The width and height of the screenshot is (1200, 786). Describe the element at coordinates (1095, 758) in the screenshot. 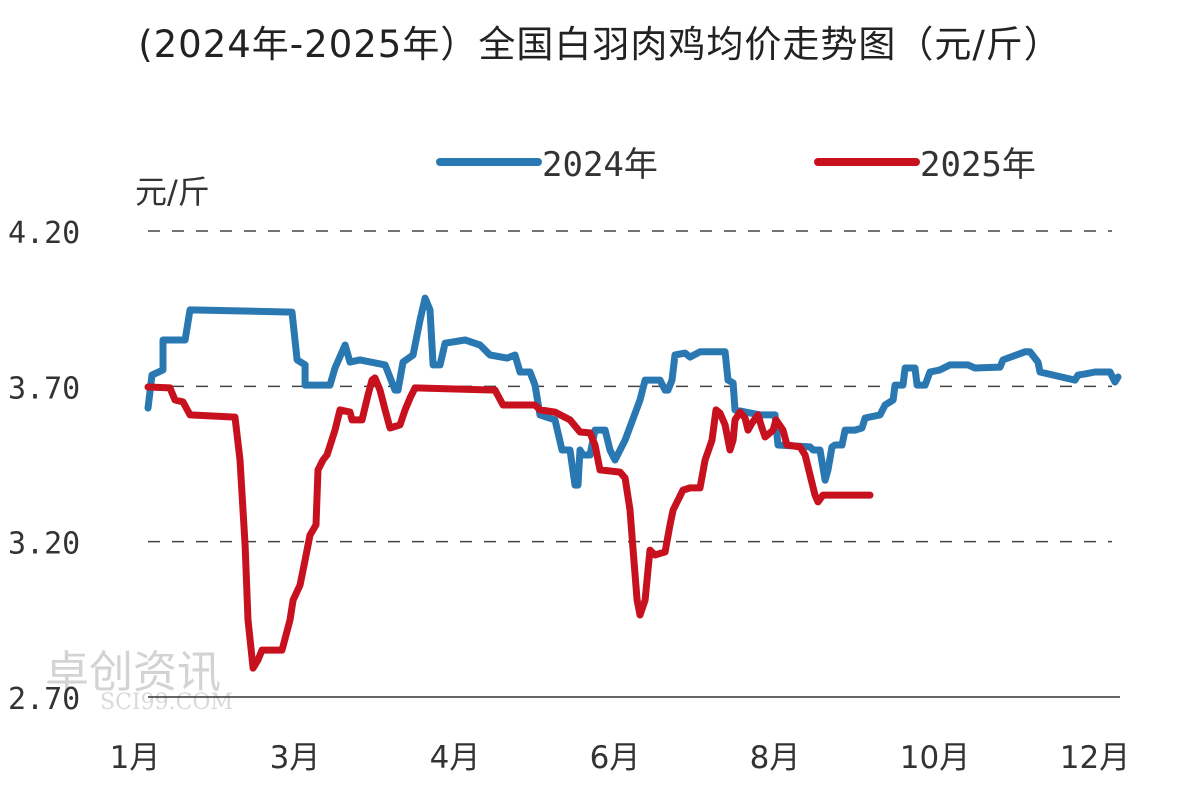

I see `x-tick-label: 12月` at that location.